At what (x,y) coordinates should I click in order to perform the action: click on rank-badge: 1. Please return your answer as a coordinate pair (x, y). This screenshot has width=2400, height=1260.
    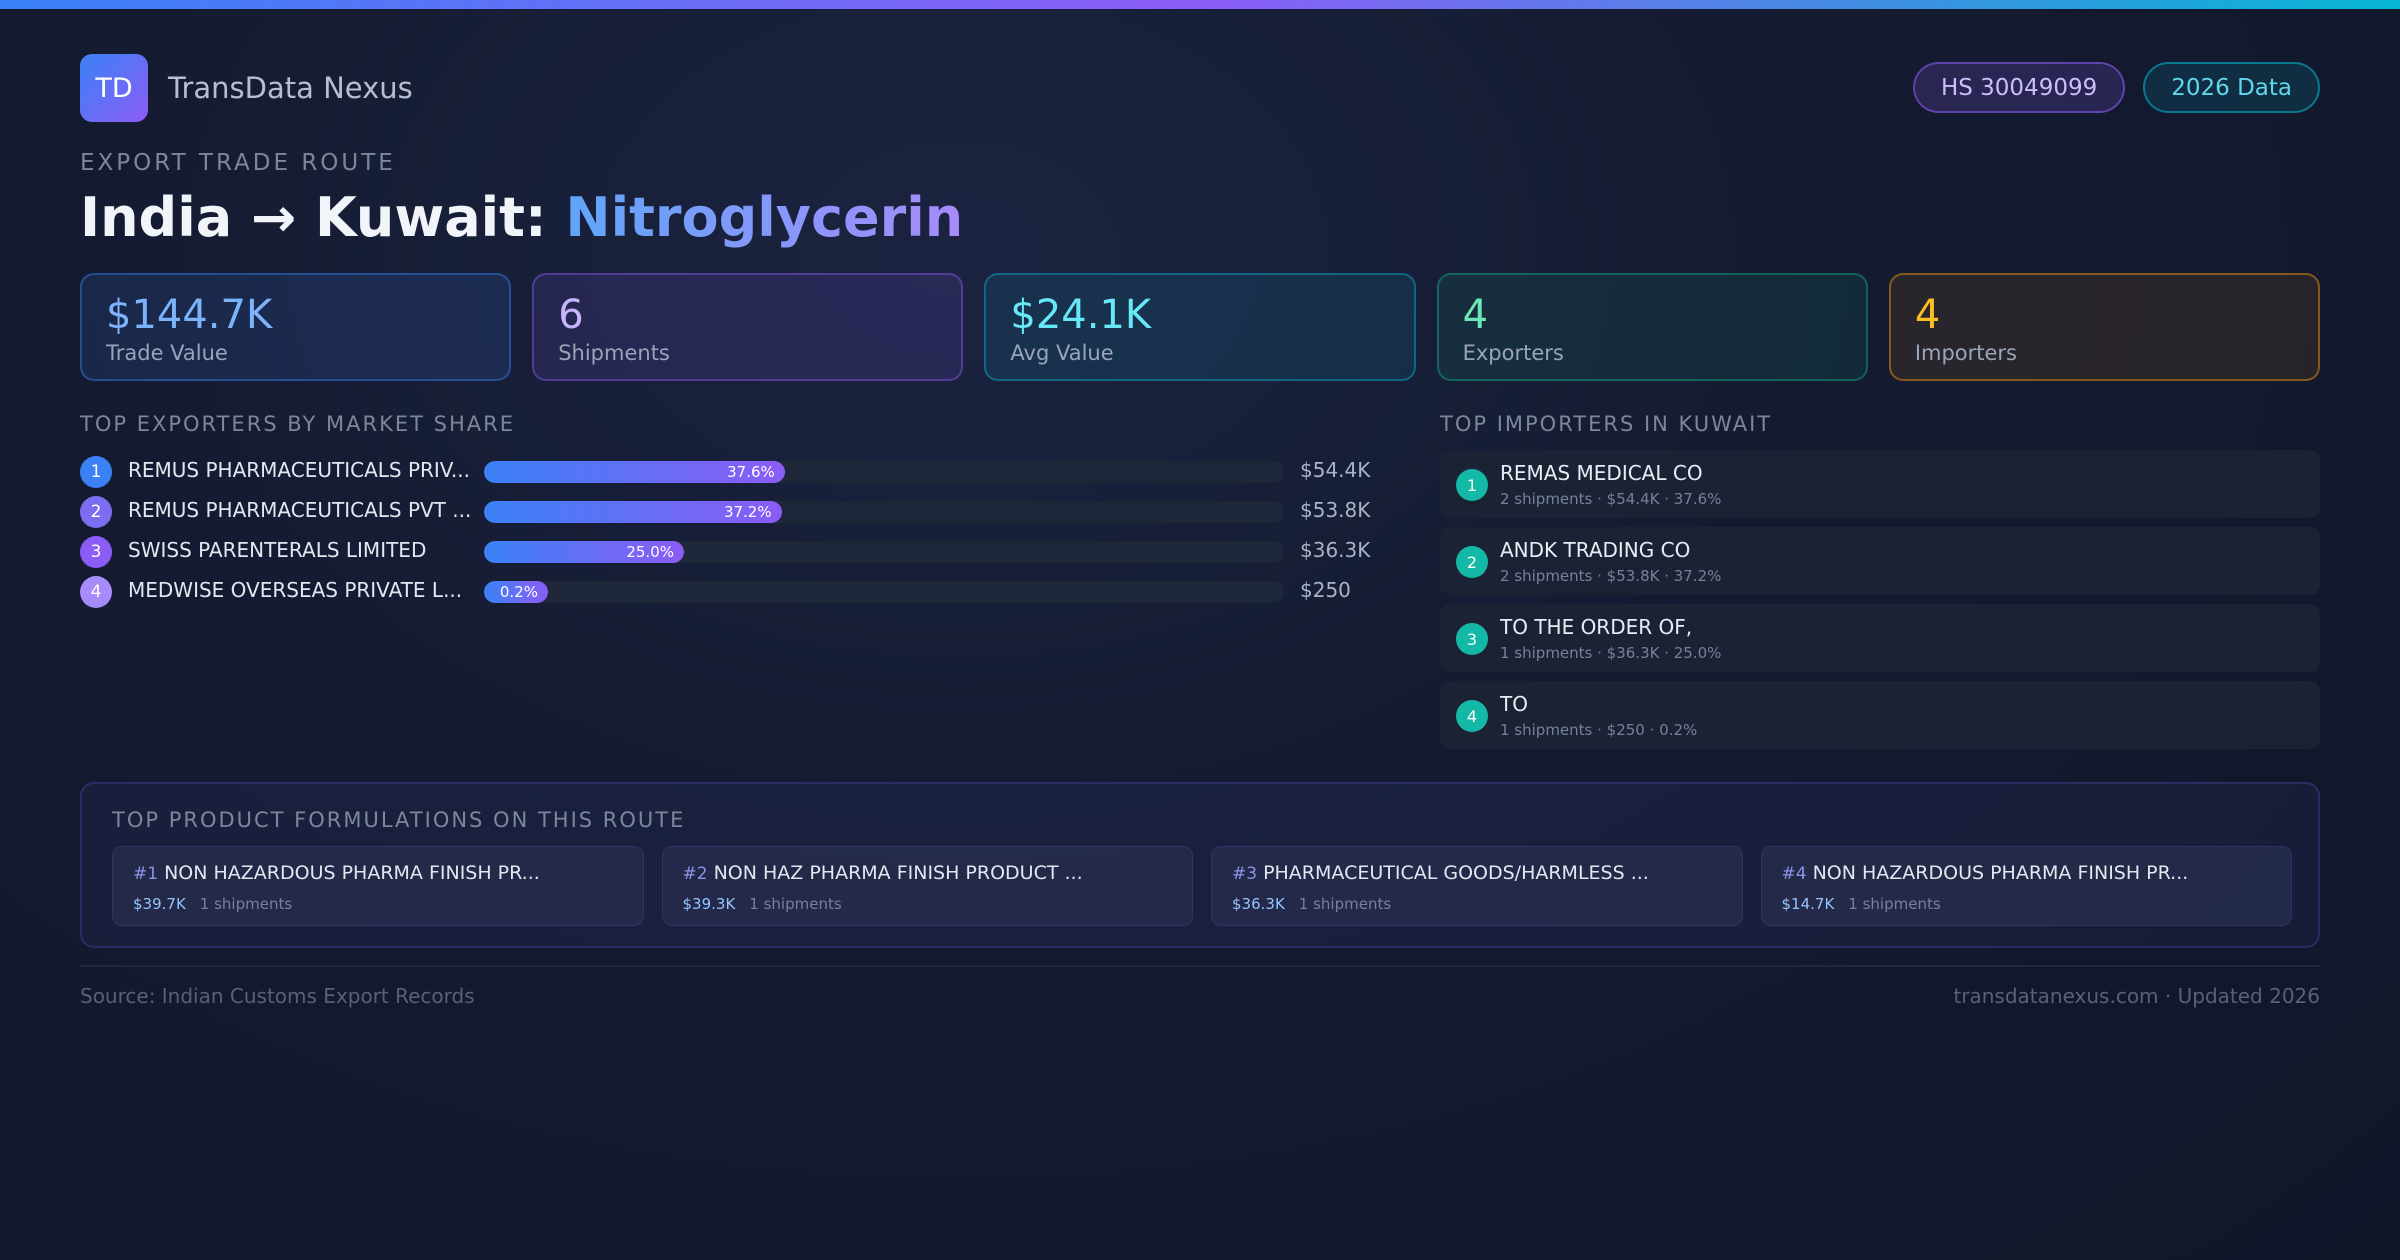
    Looking at the image, I should click on (96, 472).